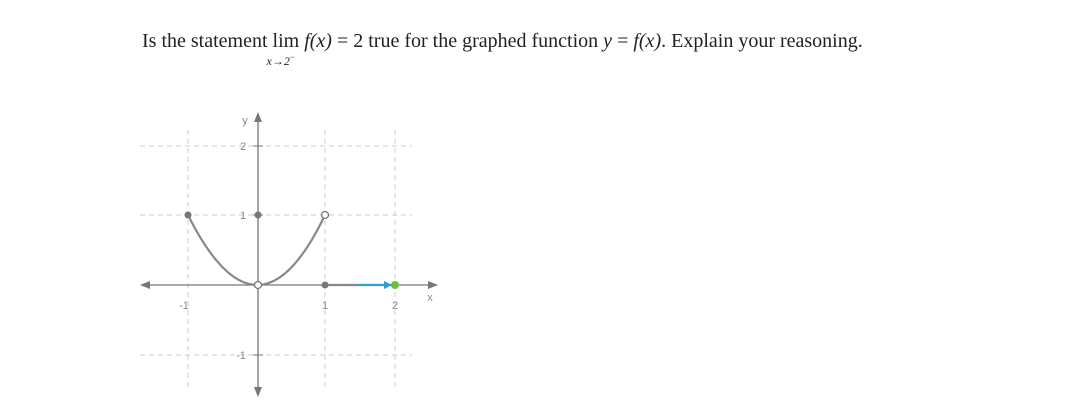 This screenshot has width=1079, height=411. What do you see at coordinates (395, 285) in the screenshot?
I see `target-point` at bounding box center [395, 285].